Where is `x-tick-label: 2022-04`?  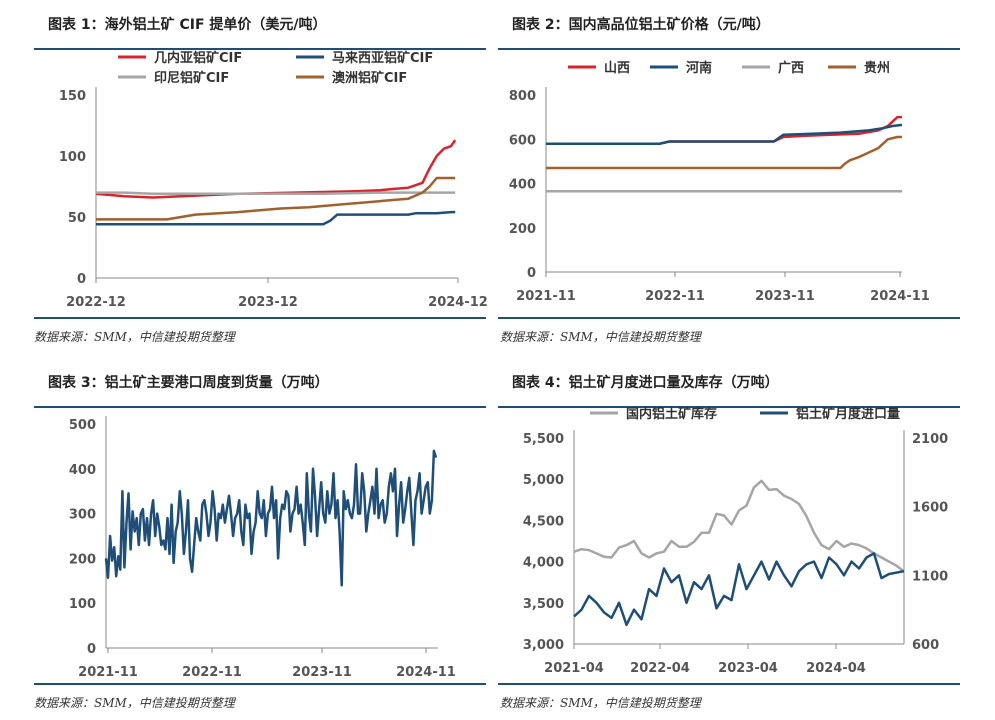
x-tick-label: 2022-04 is located at coordinates (660, 668).